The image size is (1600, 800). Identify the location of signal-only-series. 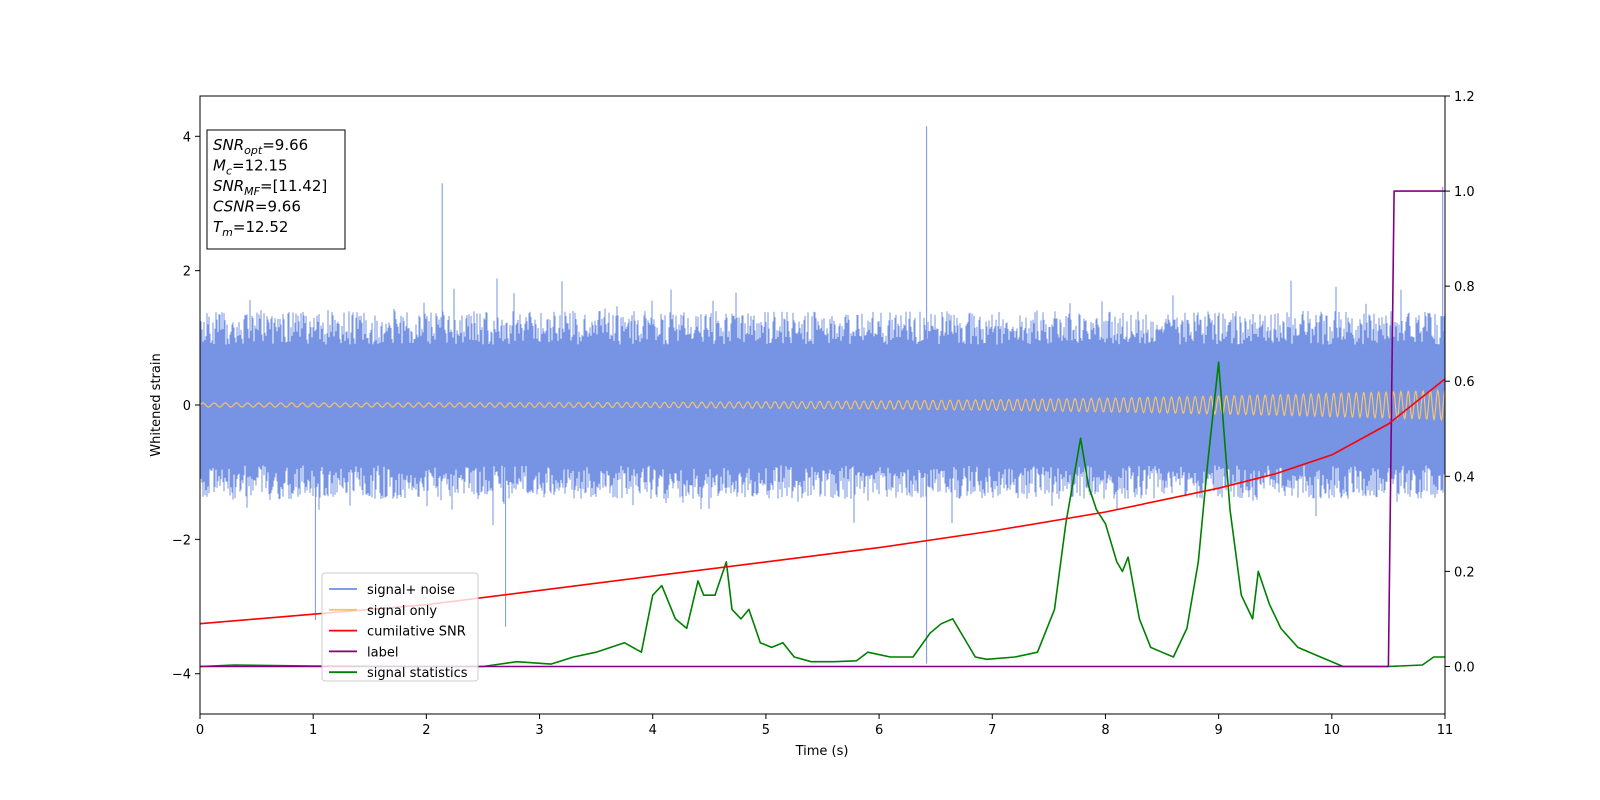
(822, 405).